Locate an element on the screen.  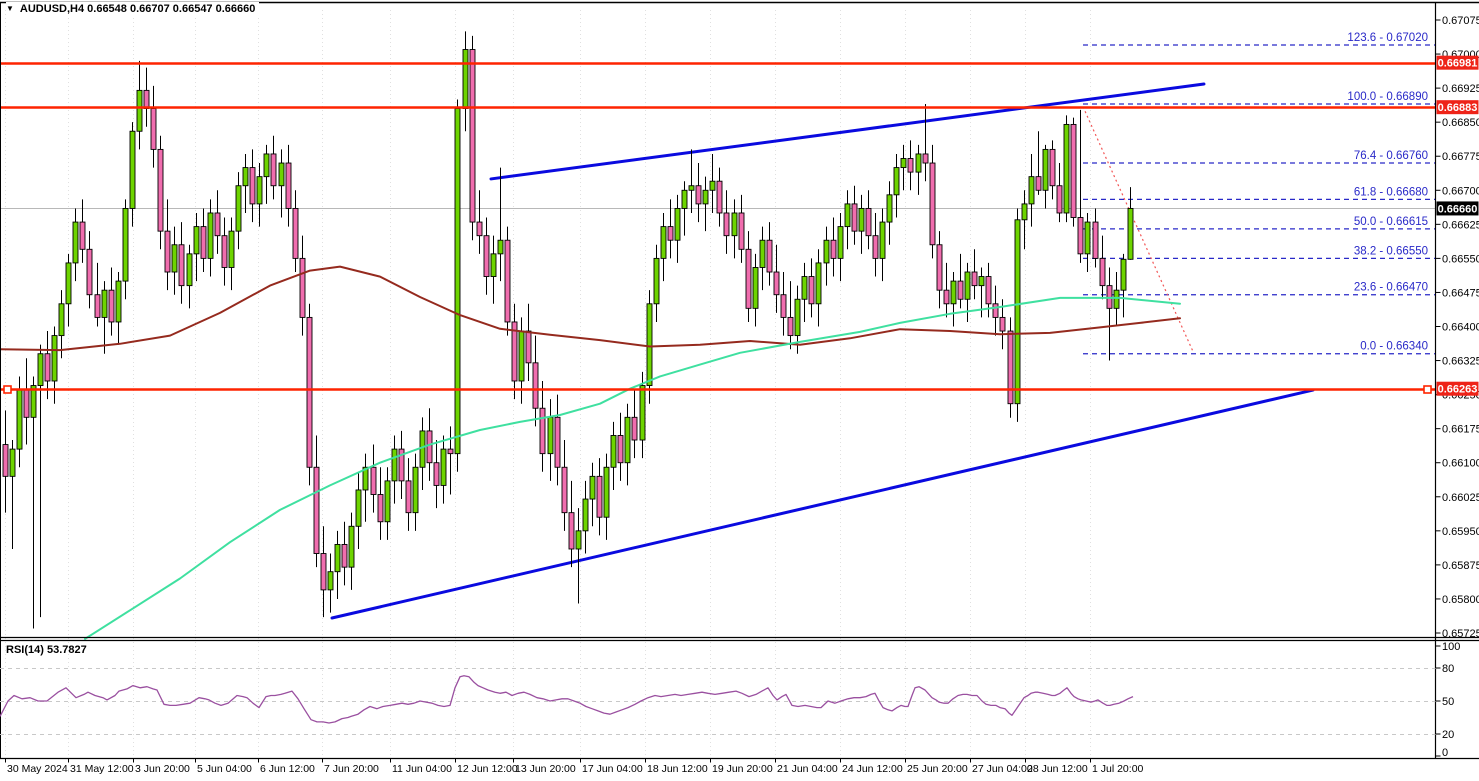
date-tick-label: 18 Jun 12:00 is located at coordinates (677, 769).